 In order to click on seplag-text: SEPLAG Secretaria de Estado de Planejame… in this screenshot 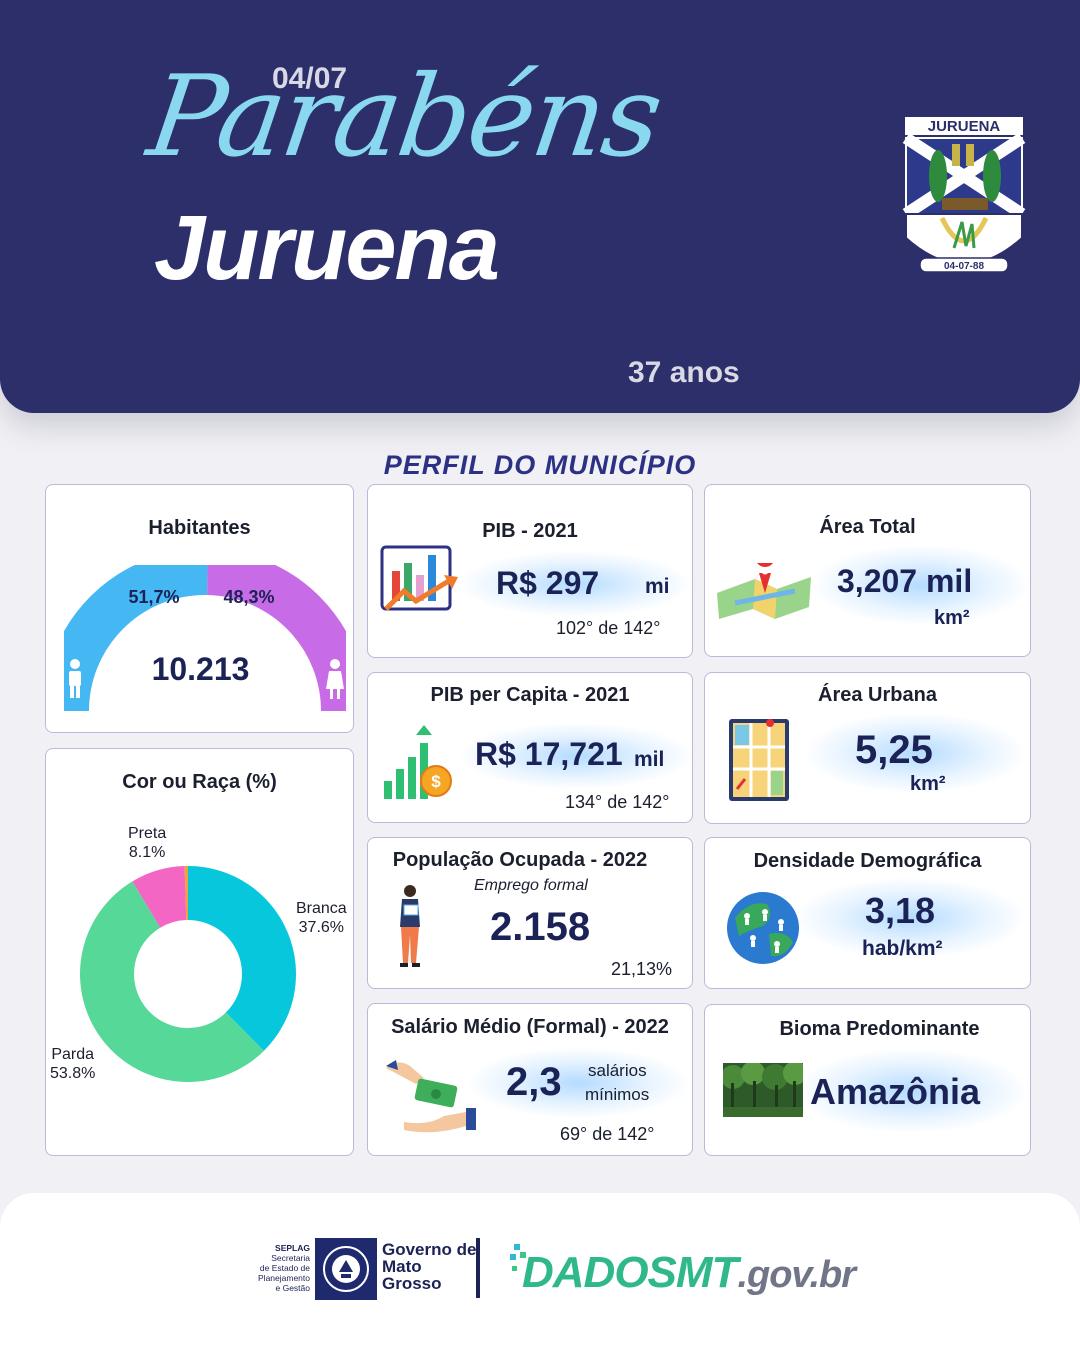, I will do `click(271, 1268)`.